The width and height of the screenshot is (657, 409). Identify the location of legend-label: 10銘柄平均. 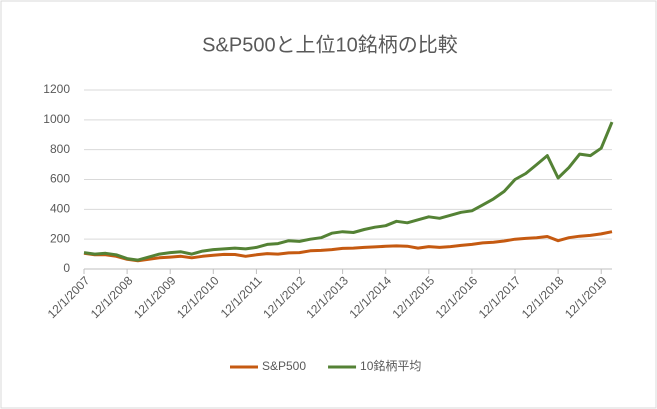
(390, 365).